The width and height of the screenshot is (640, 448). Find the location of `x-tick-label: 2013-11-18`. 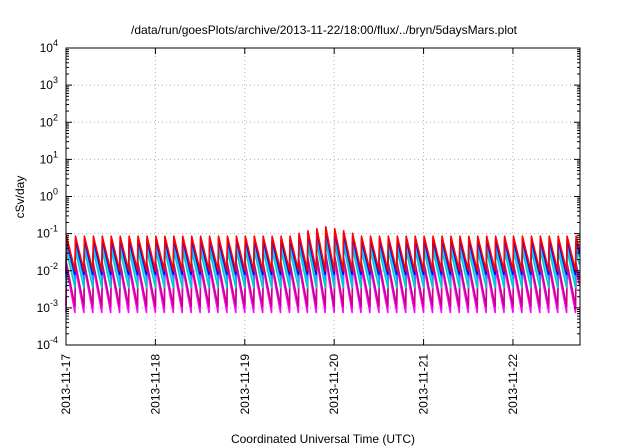

x-tick-label: 2013-11-18 is located at coordinates (155, 384).